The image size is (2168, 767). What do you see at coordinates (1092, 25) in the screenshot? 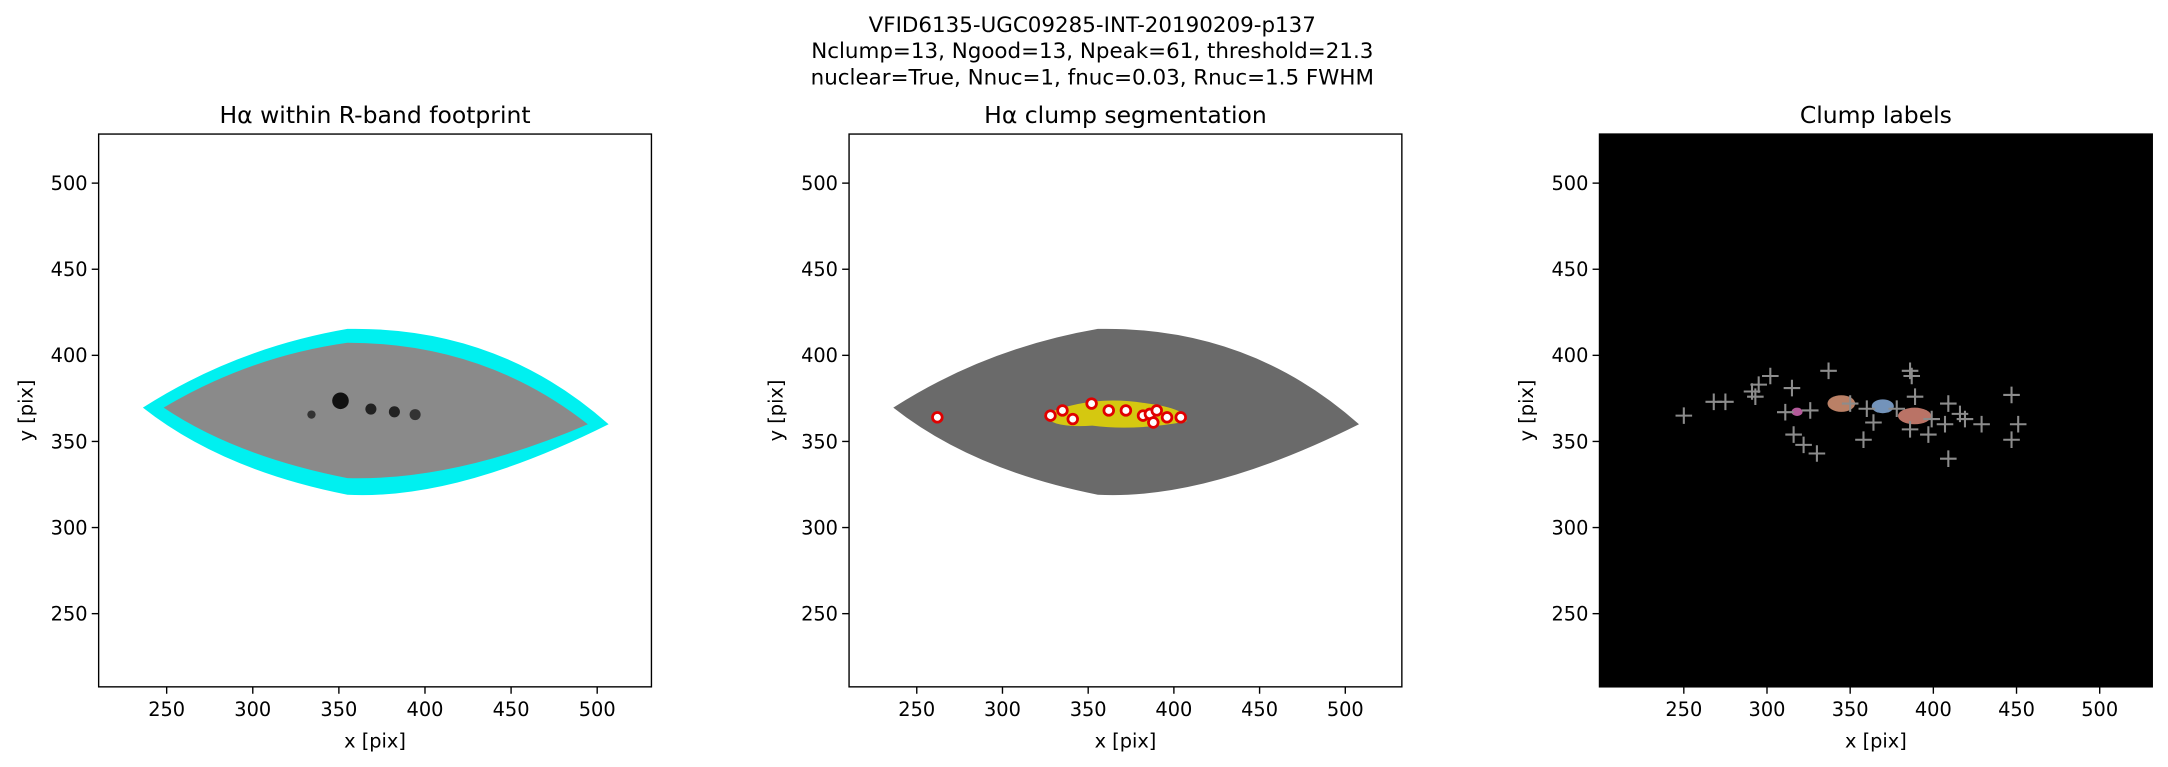
I see `figure-title: VFID6135-UGC09285-INT-20190209-p137` at bounding box center [1092, 25].